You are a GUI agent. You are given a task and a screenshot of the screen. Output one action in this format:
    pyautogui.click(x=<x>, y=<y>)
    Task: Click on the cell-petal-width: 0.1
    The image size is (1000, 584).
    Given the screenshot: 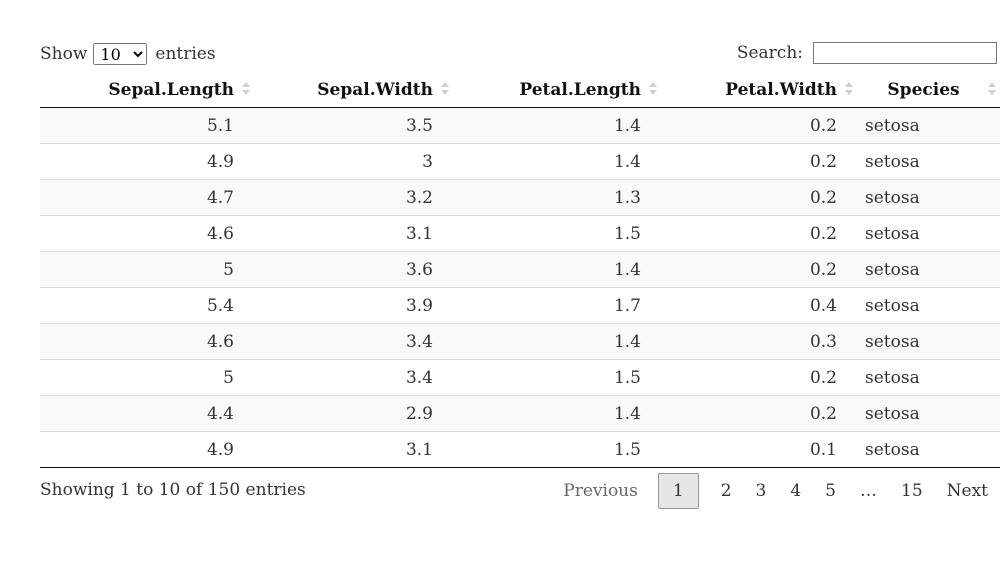 What is the action you would take?
    pyautogui.click(x=757, y=449)
    